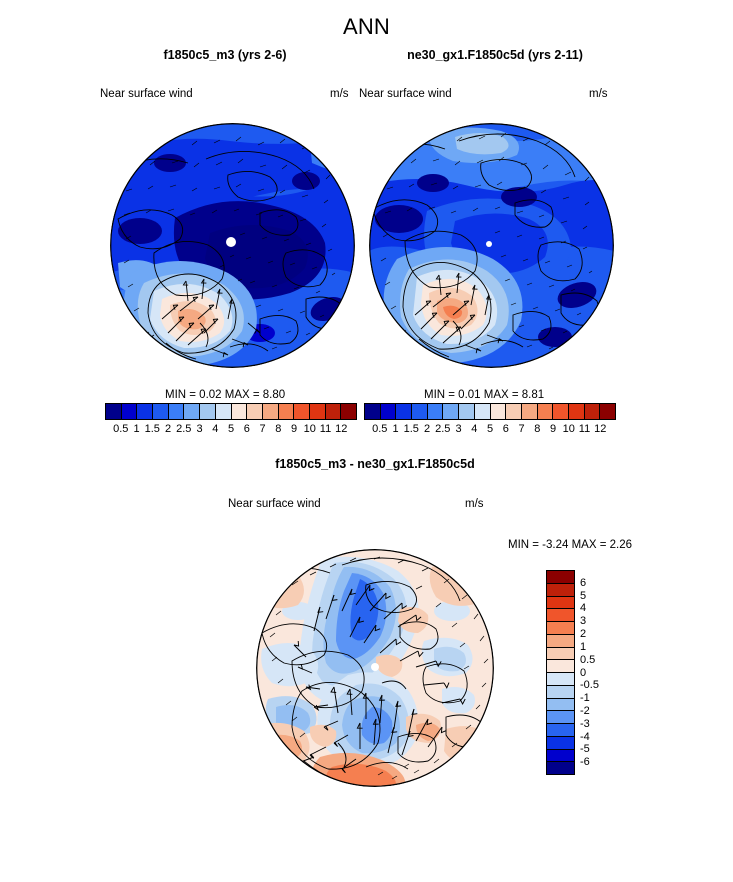  I want to click on colorbar-right-cells, so click(490, 411).